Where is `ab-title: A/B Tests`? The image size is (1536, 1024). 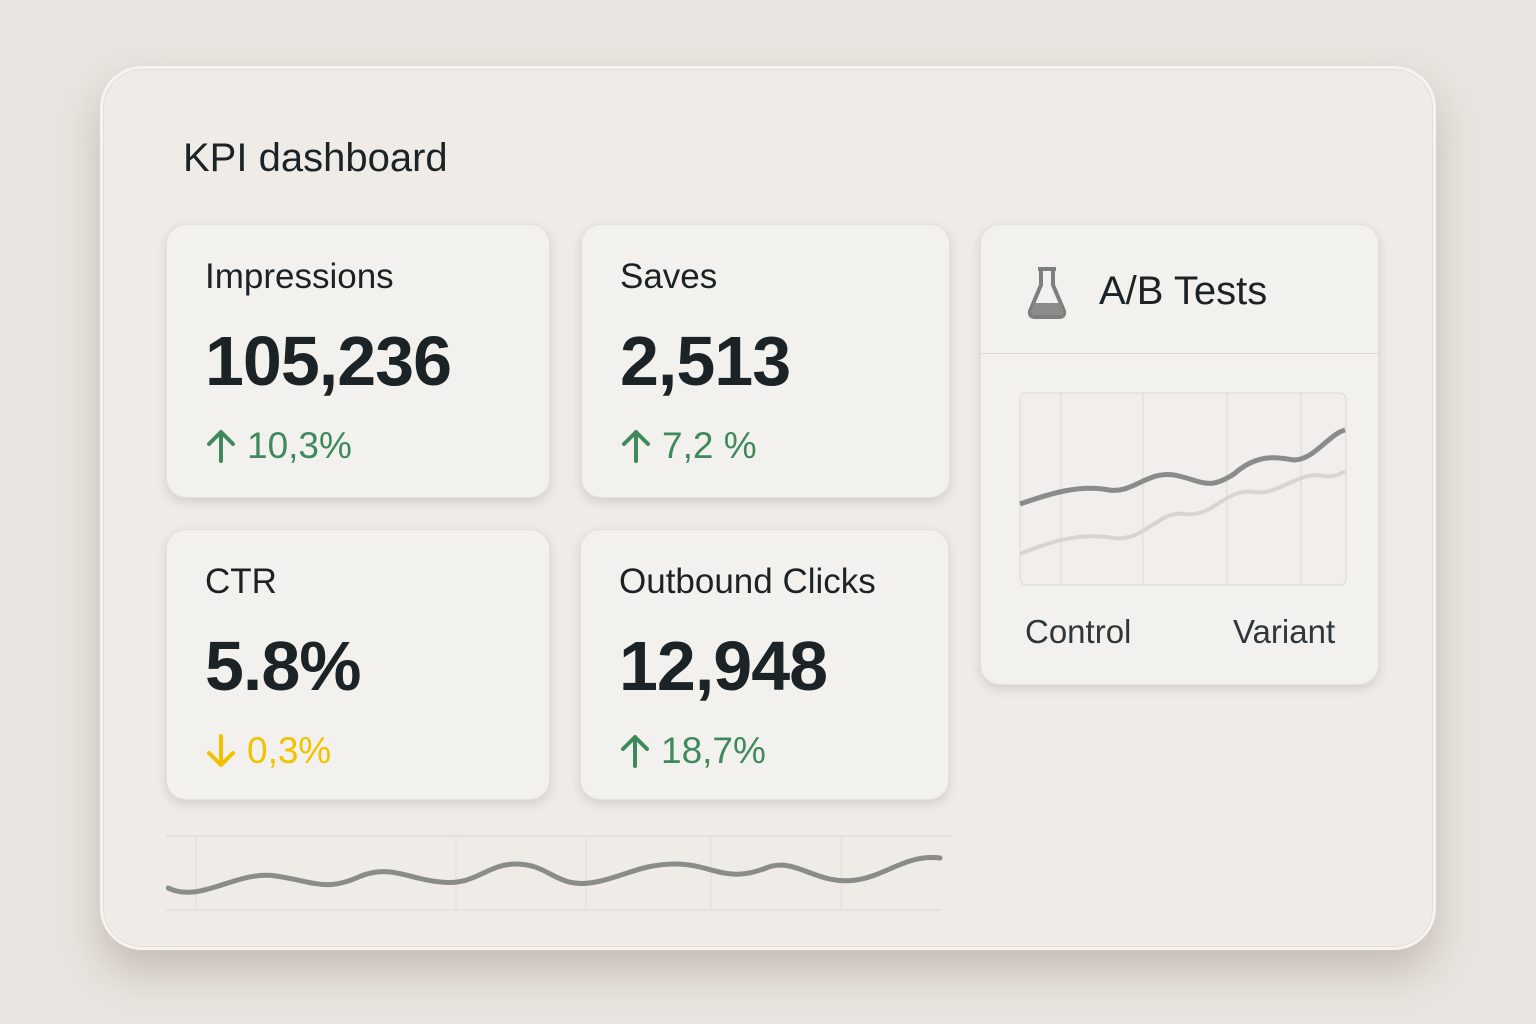 ab-title: A/B Tests is located at coordinates (1183, 291).